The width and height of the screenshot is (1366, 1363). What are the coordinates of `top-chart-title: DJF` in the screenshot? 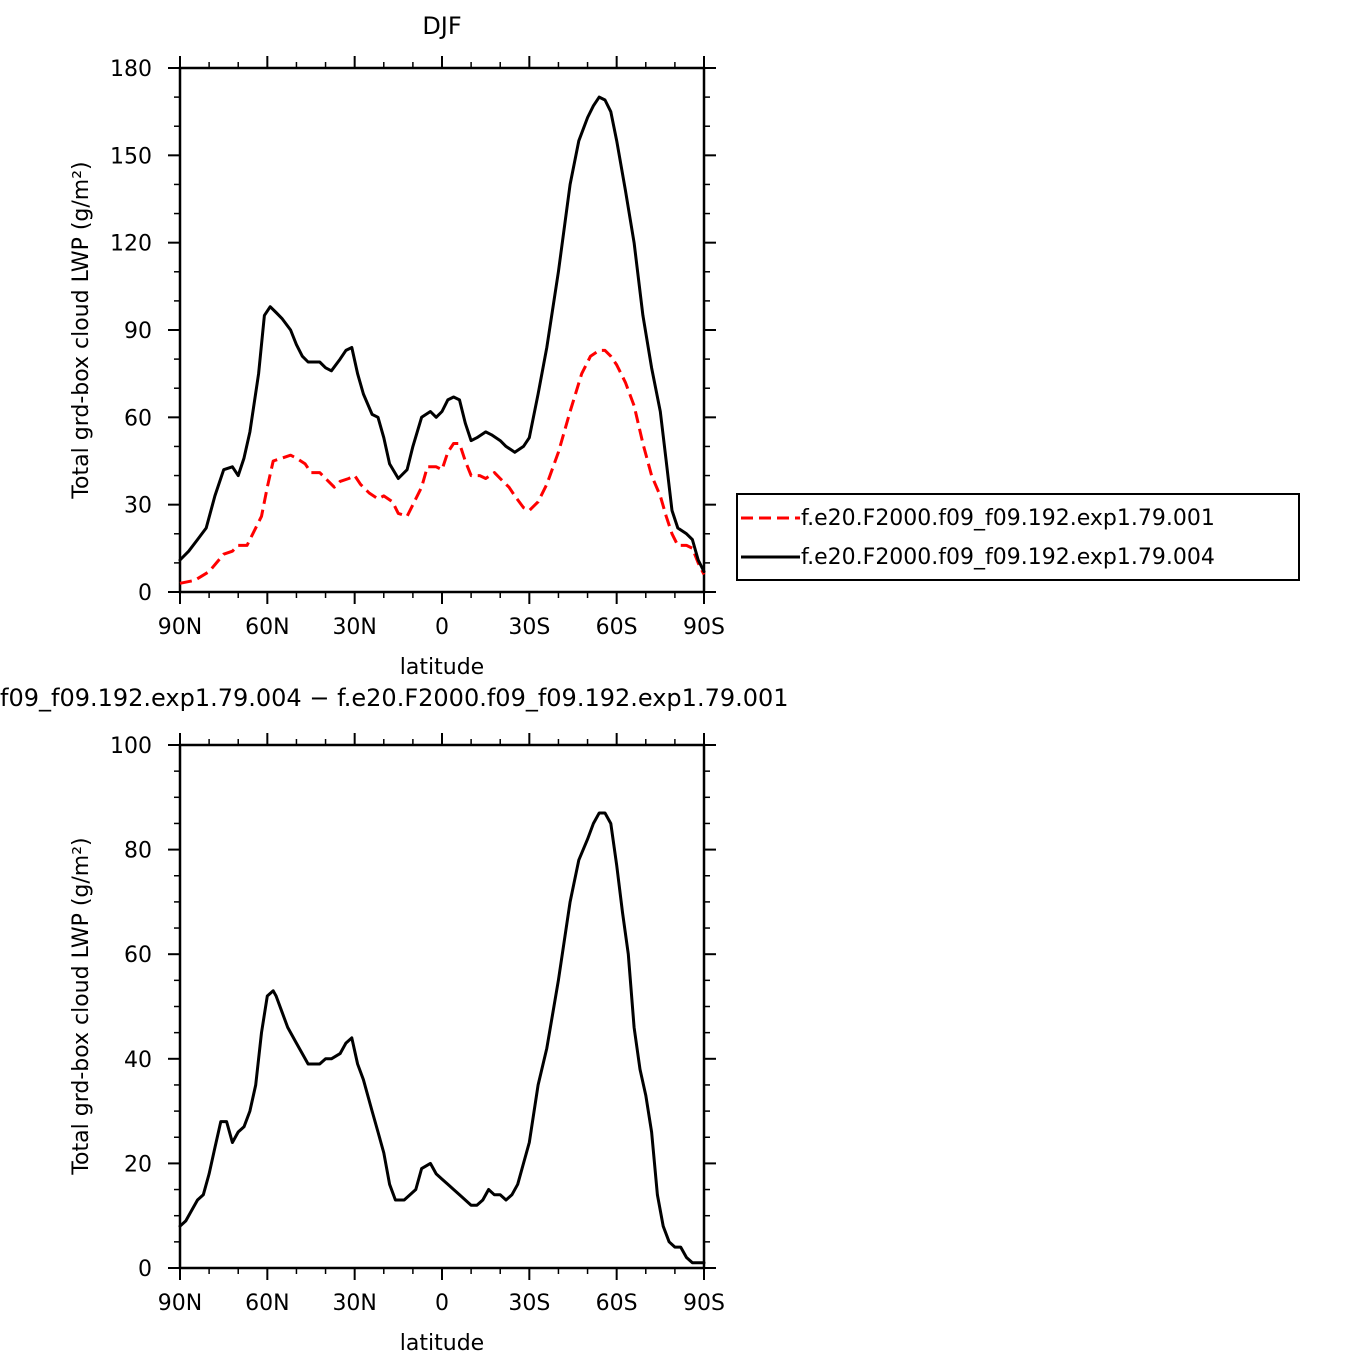 It's located at (441, 26).